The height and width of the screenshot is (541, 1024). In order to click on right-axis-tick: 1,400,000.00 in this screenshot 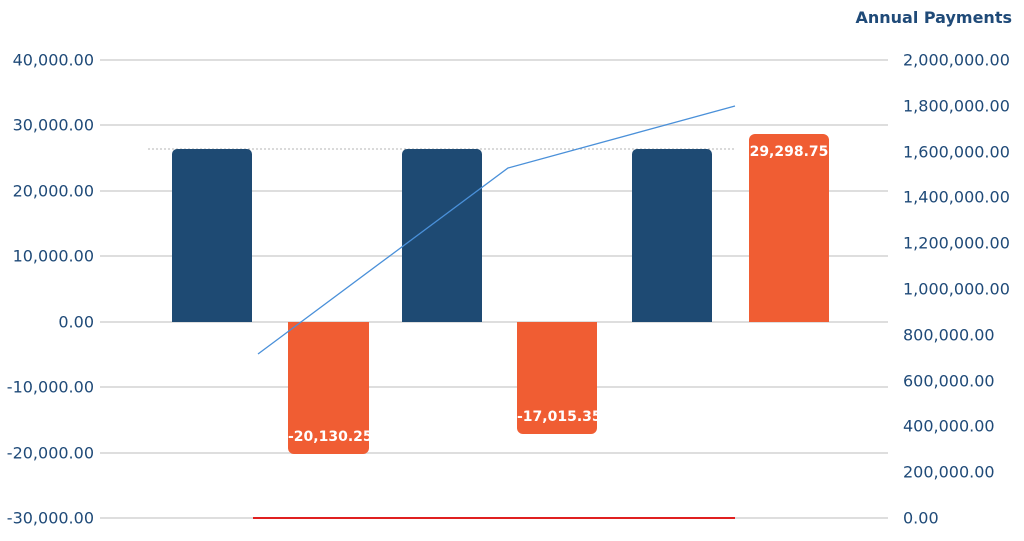, I will do `click(956, 197)`.